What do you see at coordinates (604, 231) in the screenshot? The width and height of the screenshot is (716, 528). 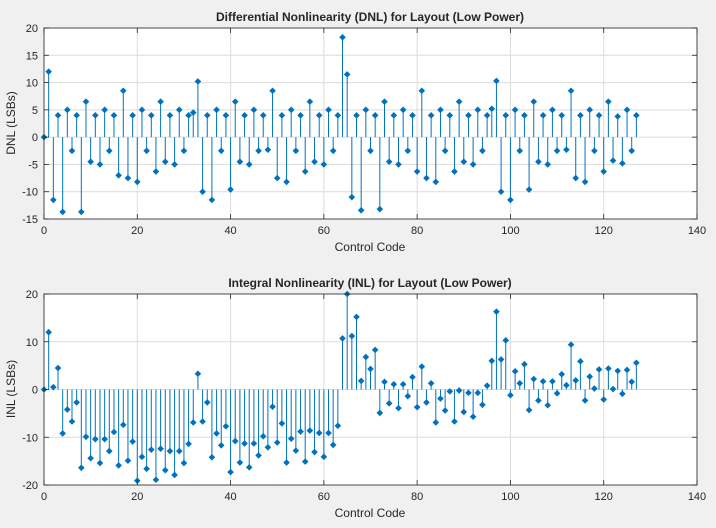 I see `dnl-x-tick-label: 120` at bounding box center [604, 231].